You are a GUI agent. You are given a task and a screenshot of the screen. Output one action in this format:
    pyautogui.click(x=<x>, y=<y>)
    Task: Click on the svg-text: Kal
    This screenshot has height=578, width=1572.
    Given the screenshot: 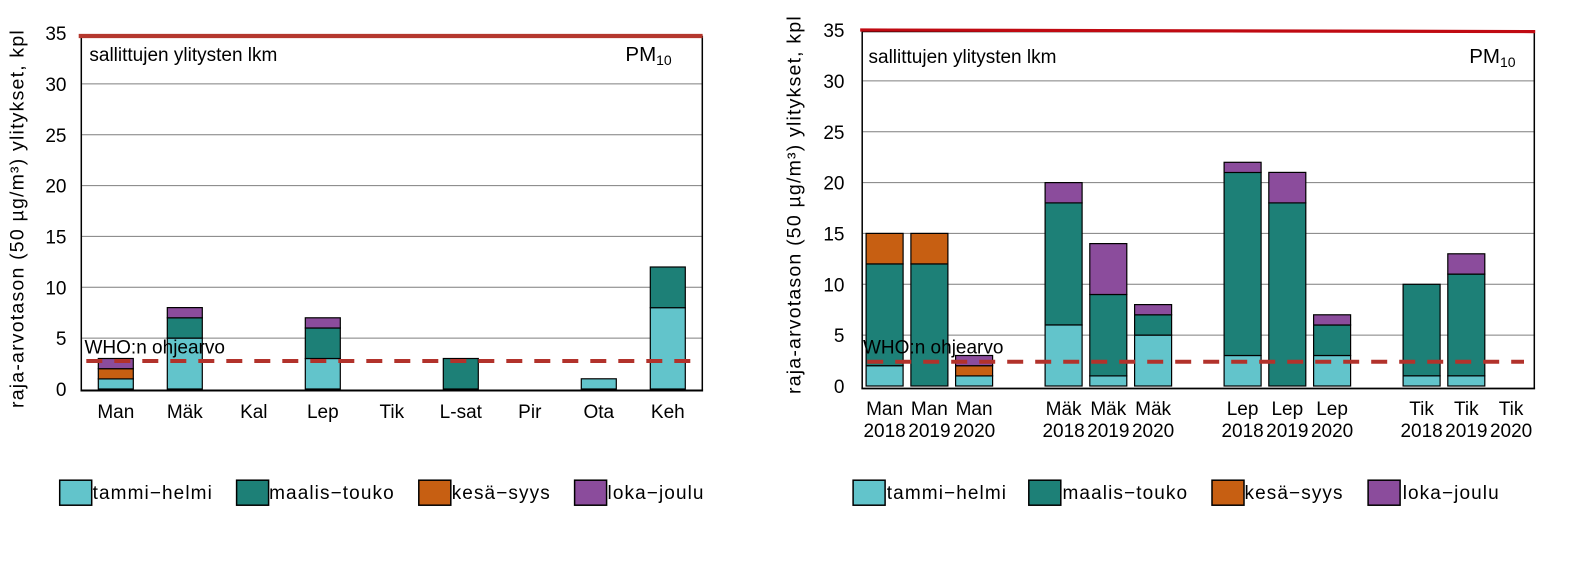 What is the action you would take?
    pyautogui.click(x=253, y=412)
    